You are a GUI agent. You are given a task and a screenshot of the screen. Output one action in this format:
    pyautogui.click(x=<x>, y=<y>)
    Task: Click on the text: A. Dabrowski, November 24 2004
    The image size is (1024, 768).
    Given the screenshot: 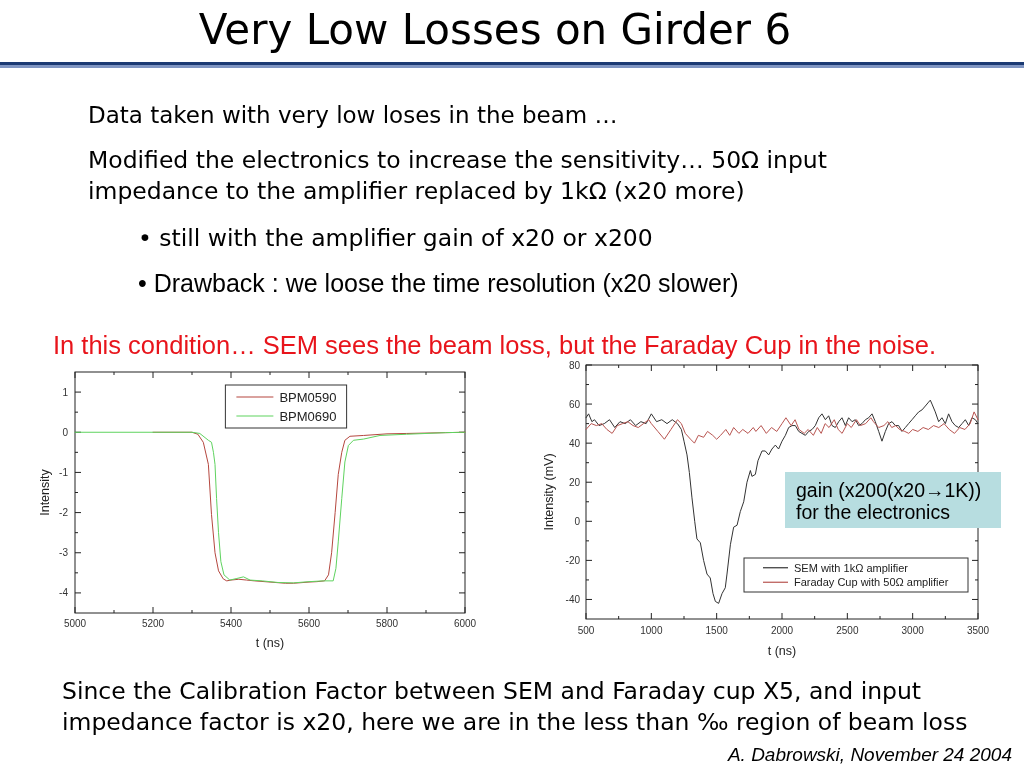 What is the action you would take?
    pyautogui.click(x=869, y=754)
    